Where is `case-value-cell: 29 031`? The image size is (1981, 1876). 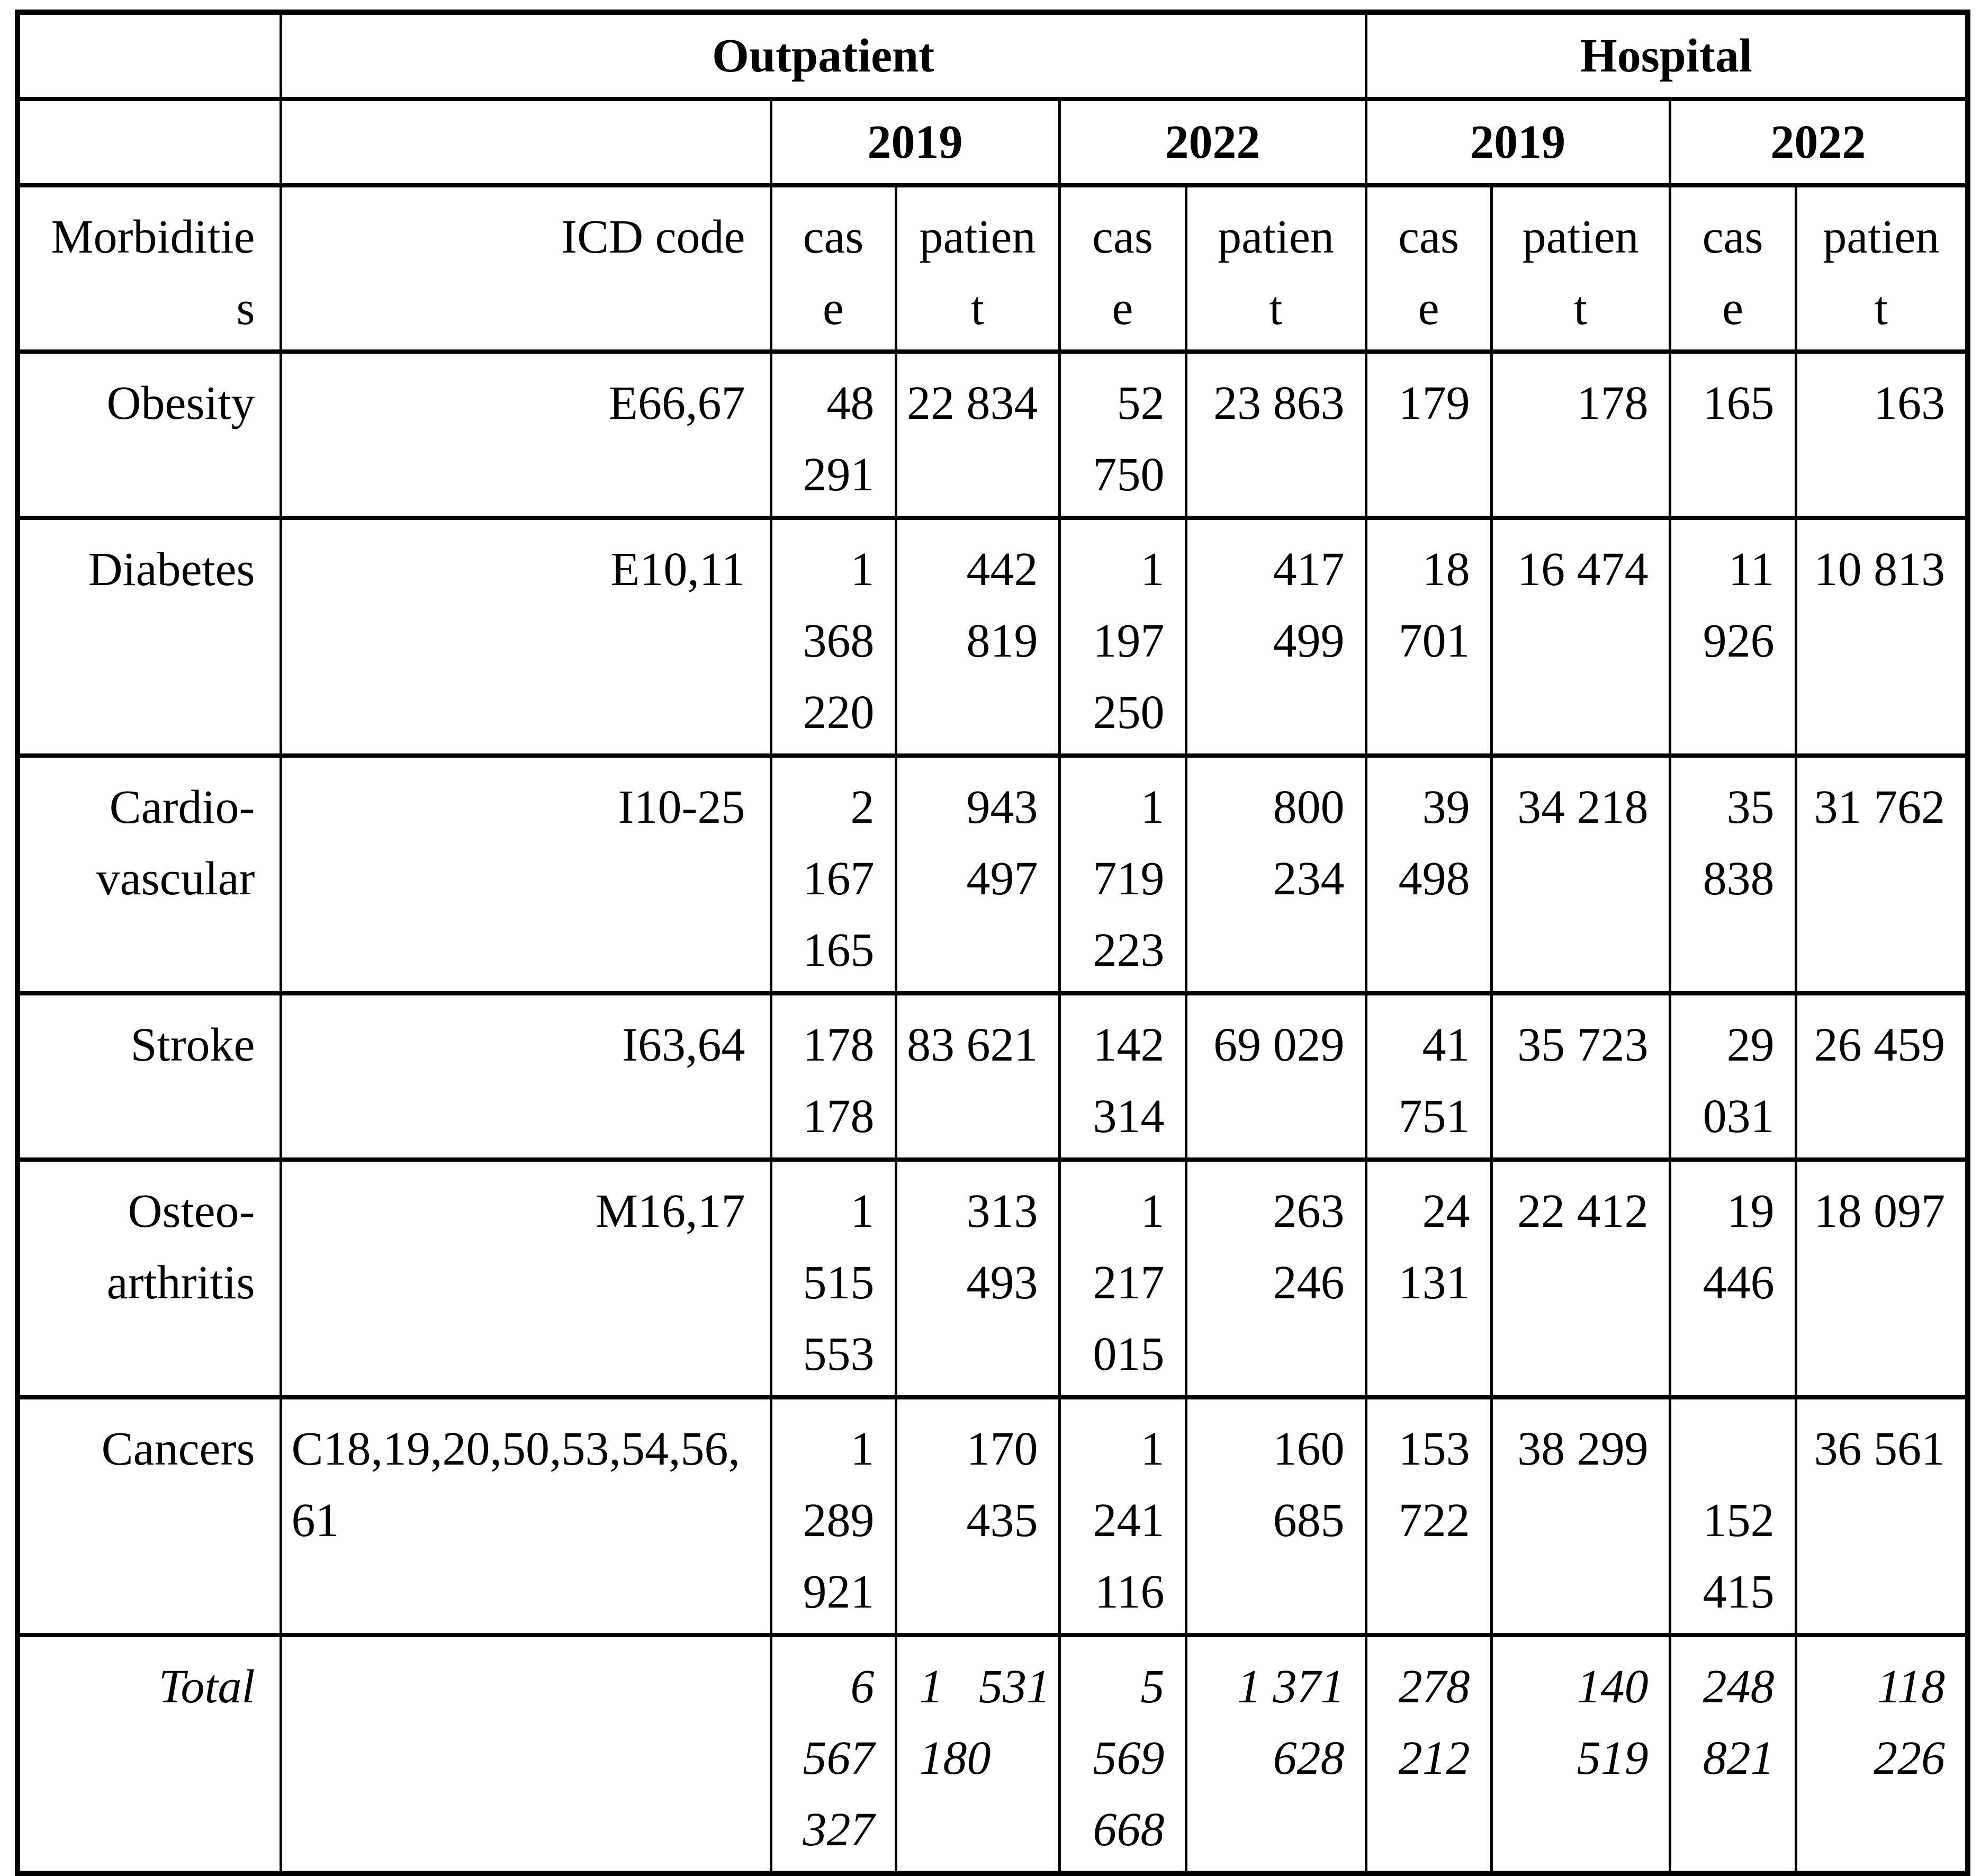 case-value-cell: 29 031 is located at coordinates (1732, 1077).